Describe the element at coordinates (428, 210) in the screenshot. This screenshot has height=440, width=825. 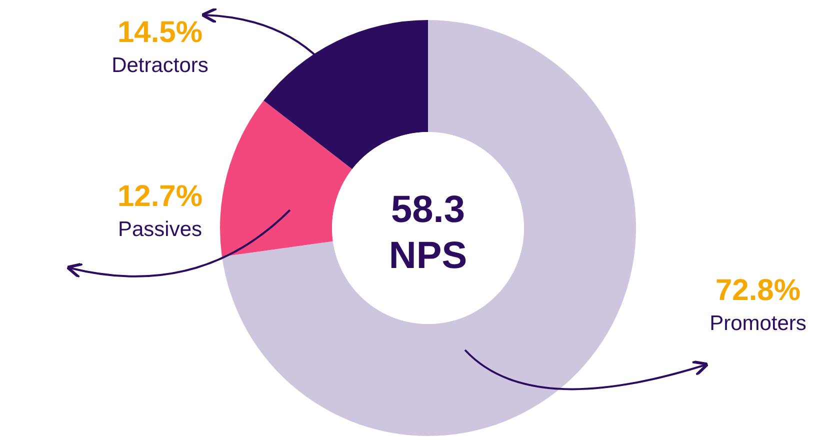
I see `text: 58.3` at that location.